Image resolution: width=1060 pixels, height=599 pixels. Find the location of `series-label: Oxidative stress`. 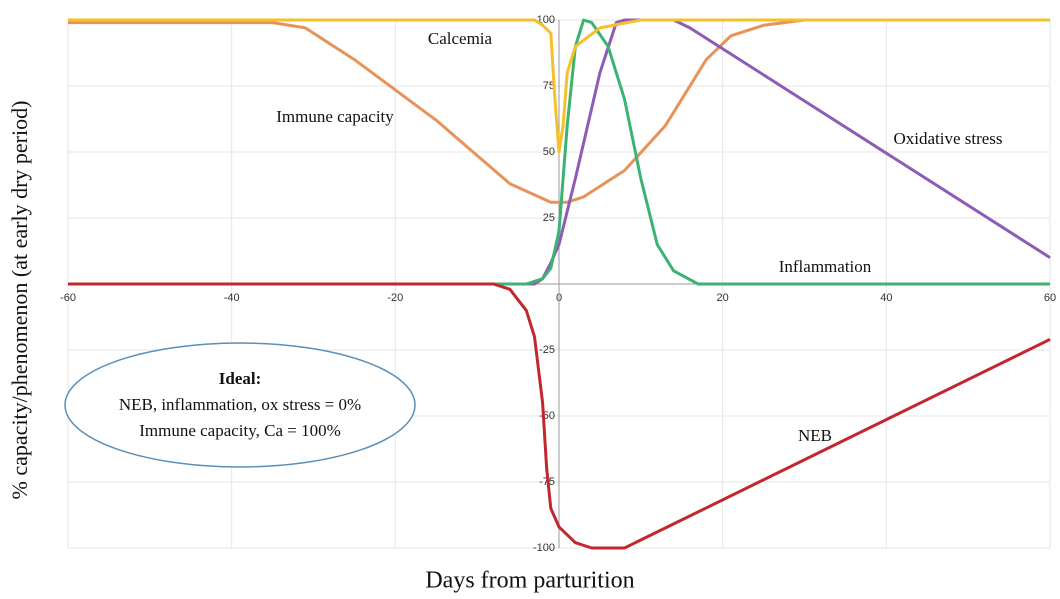

series-label: Oxidative stress is located at coordinates (947, 138).